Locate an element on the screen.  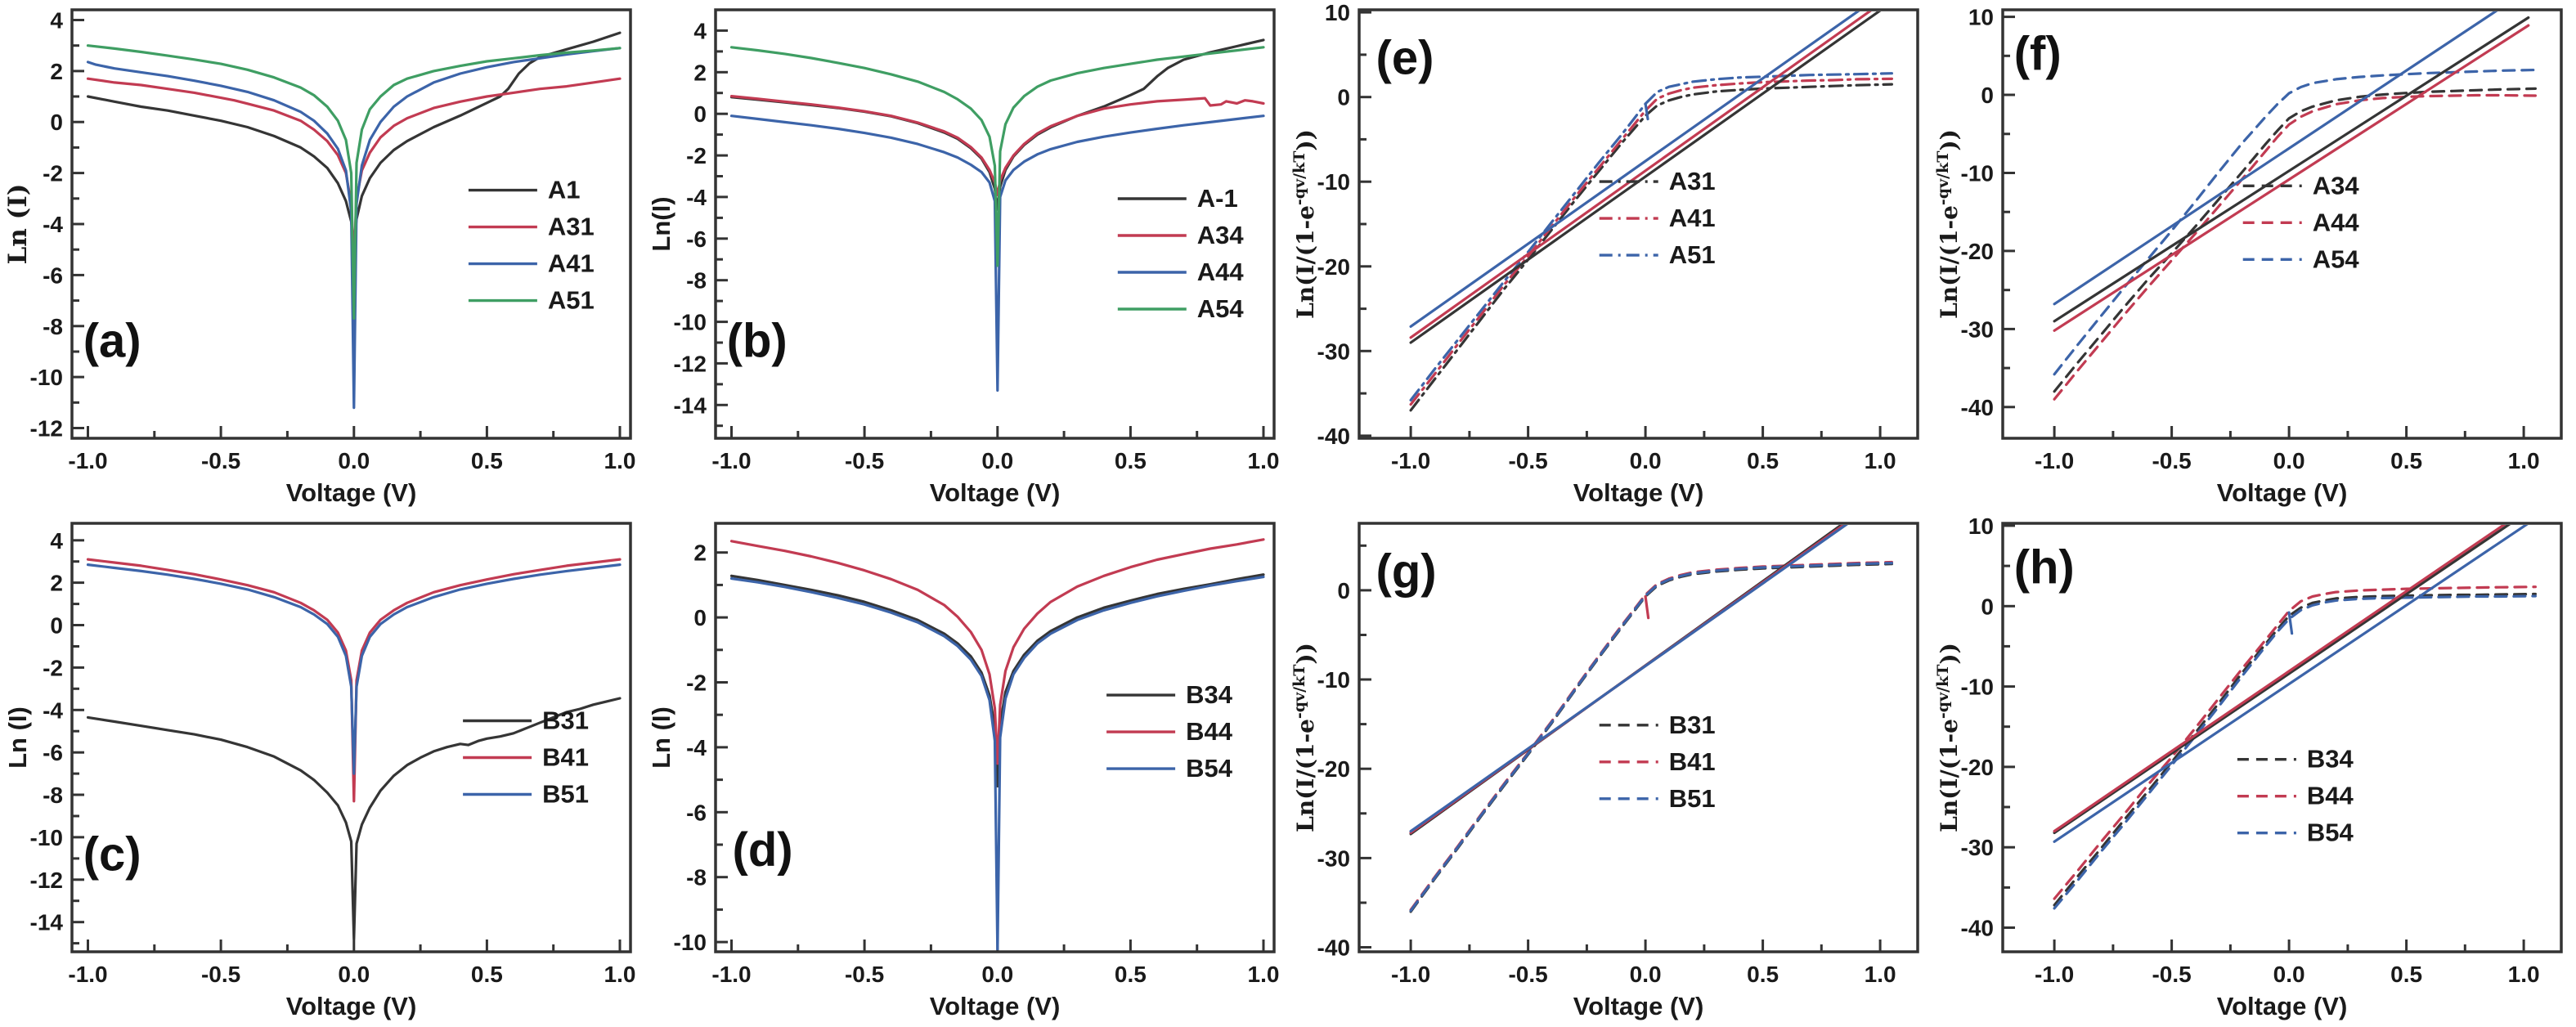
legend-item-B51: B51 is located at coordinates (1657, 798).